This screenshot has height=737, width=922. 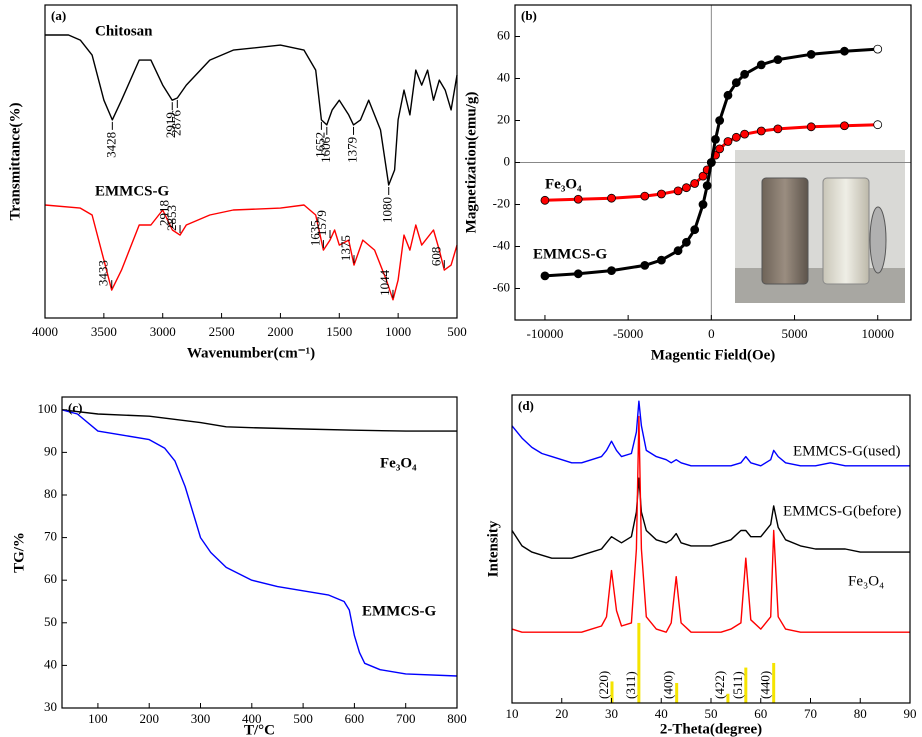 I want to click on peak-label: 1044, so click(x=384, y=282).